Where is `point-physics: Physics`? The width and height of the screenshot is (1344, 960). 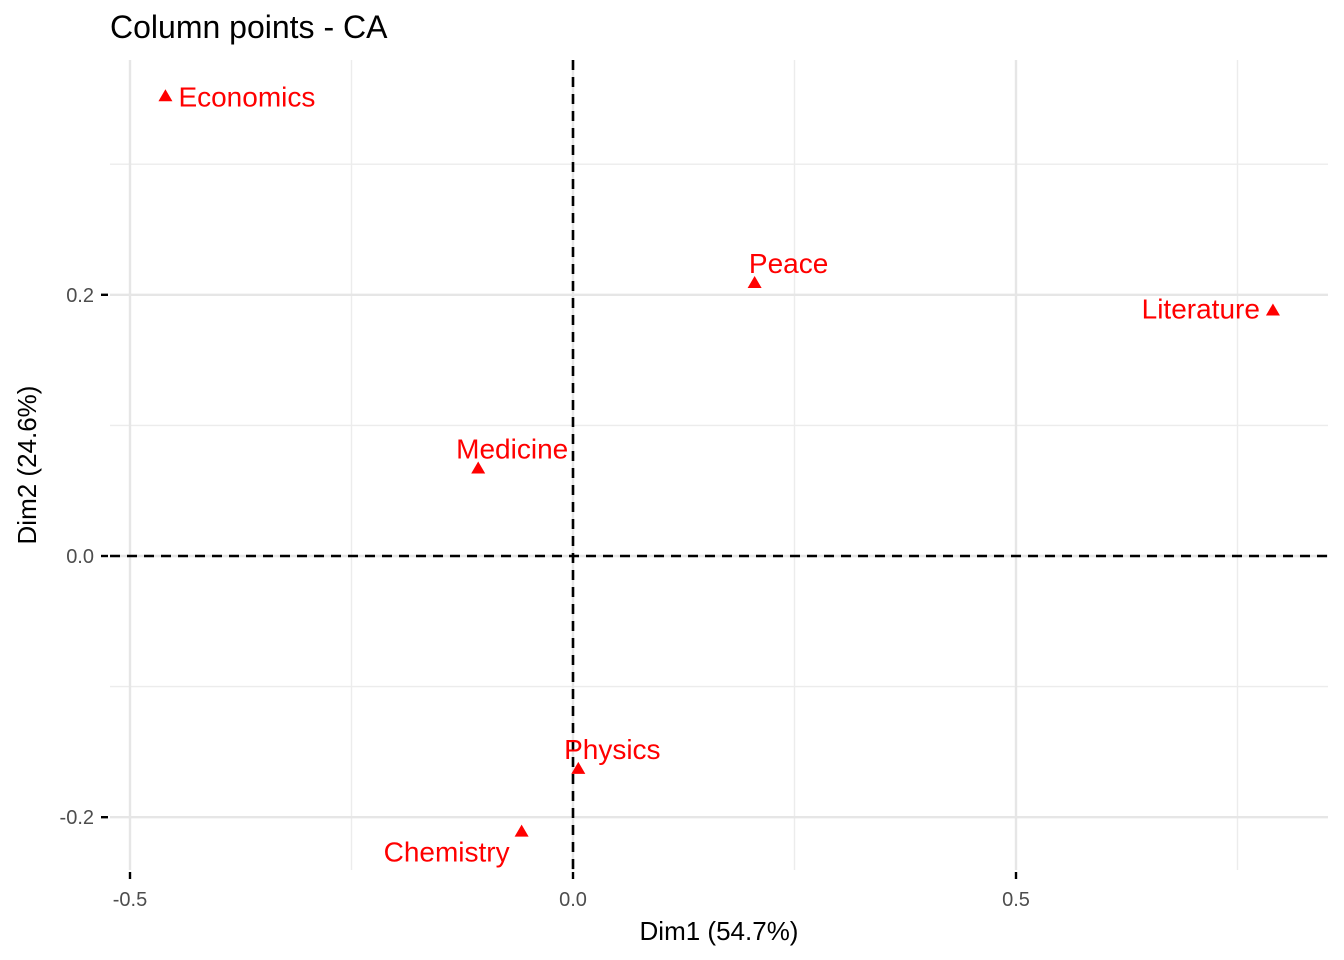
point-physics: Physics is located at coordinates (612, 754).